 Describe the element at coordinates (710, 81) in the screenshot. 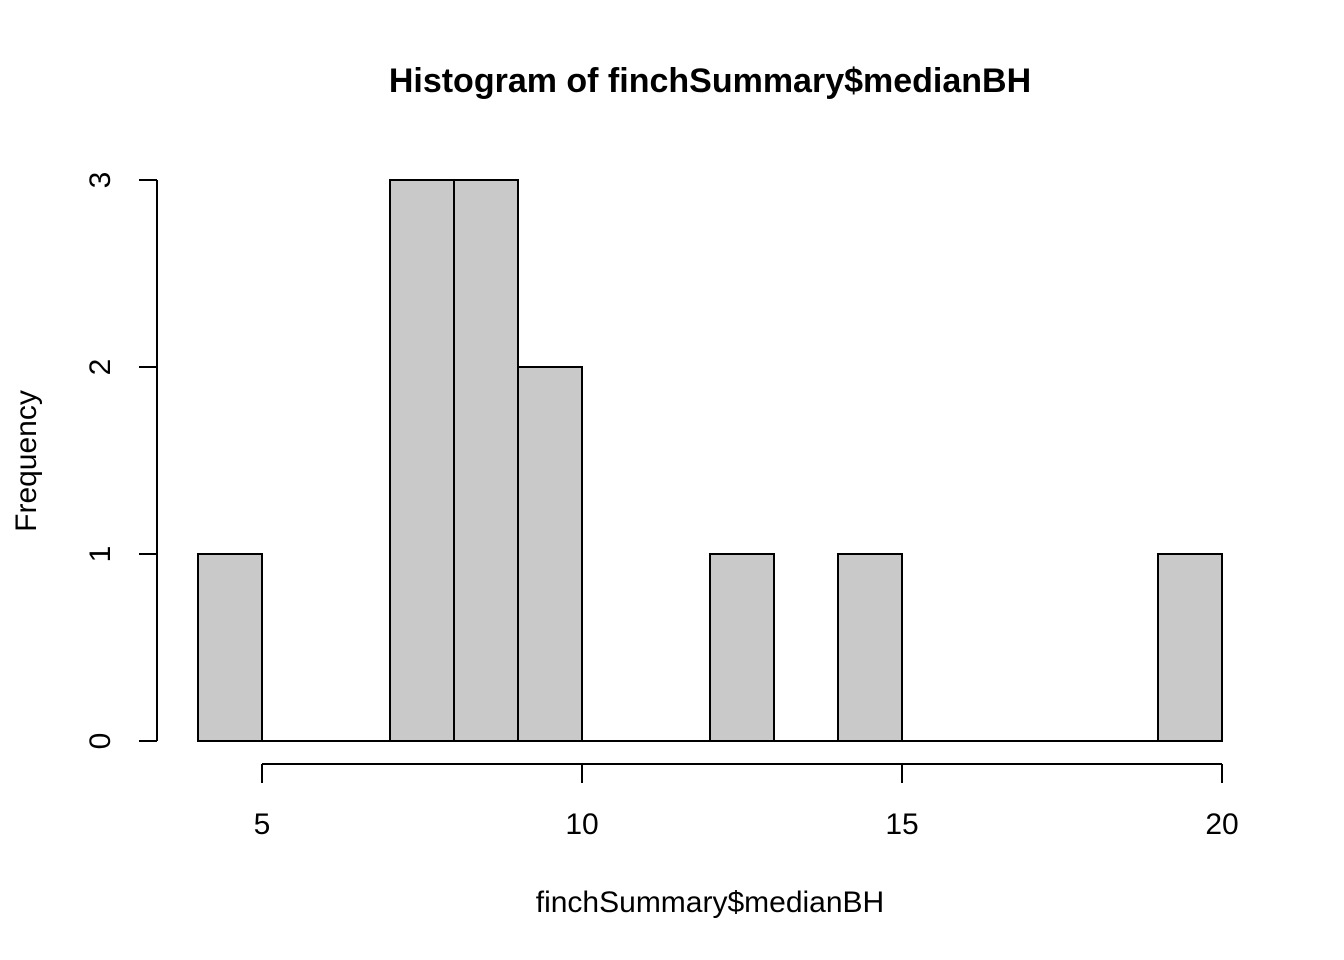

I see `chart-title: Histogram of finchSummary$medianBH` at that location.